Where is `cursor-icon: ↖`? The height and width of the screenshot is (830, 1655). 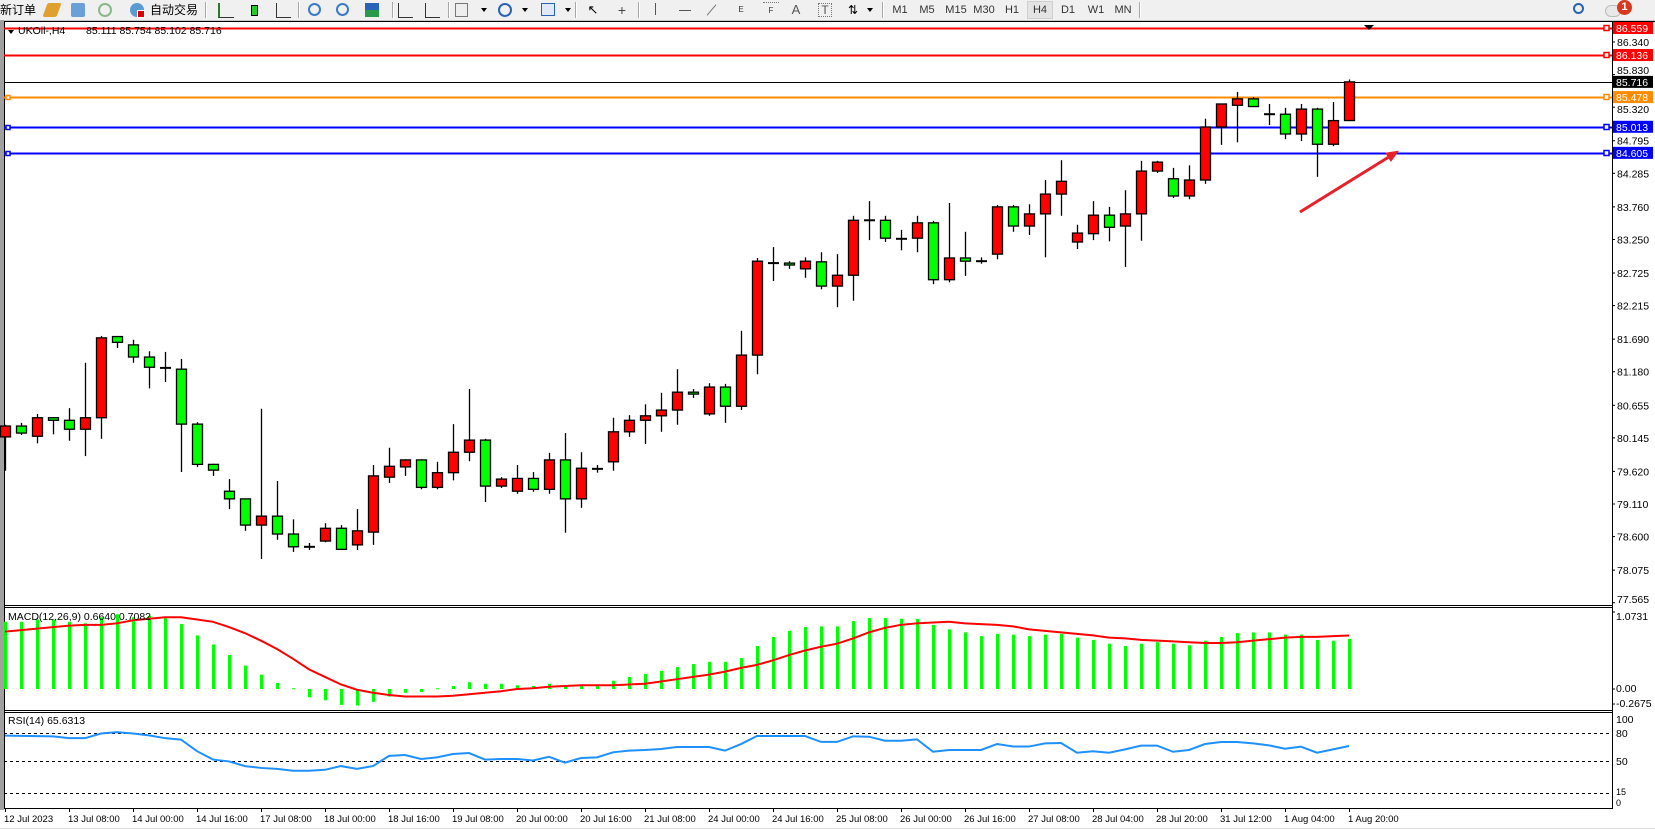 cursor-icon: ↖ is located at coordinates (593, 9).